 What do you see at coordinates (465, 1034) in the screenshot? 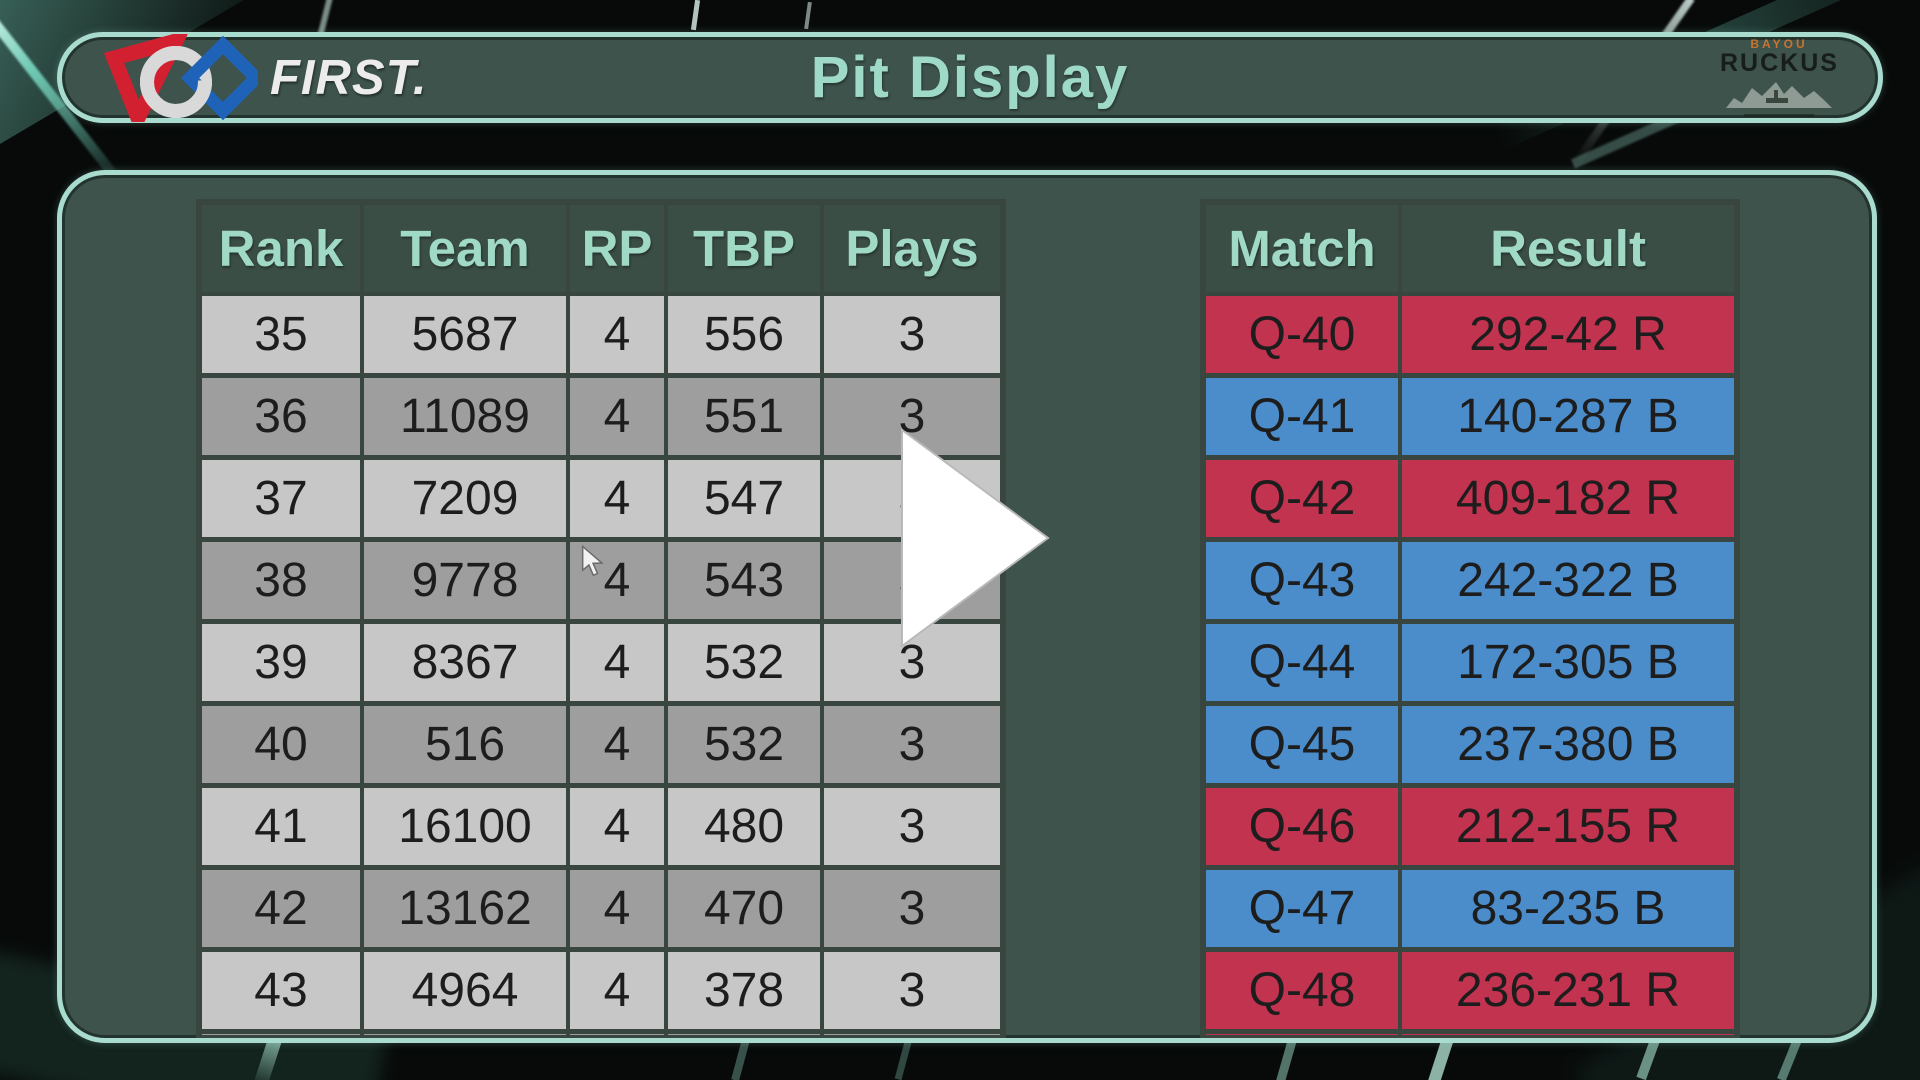
I see `team-cell: 9112` at bounding box center [465, 1034].